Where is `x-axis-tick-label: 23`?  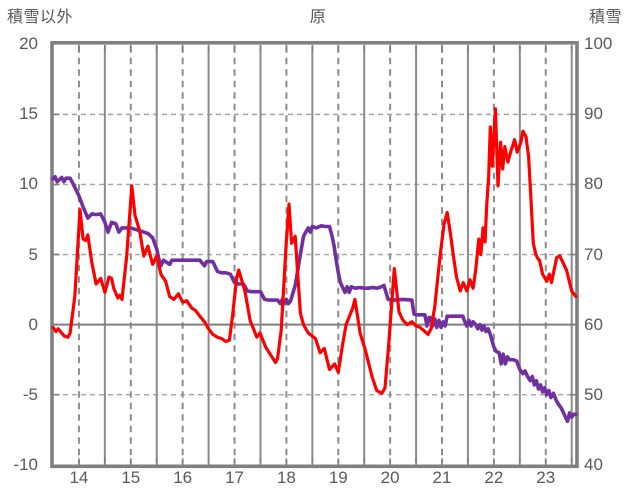
x-axis-tick-label: 23 is located at coordinates (546, 477).